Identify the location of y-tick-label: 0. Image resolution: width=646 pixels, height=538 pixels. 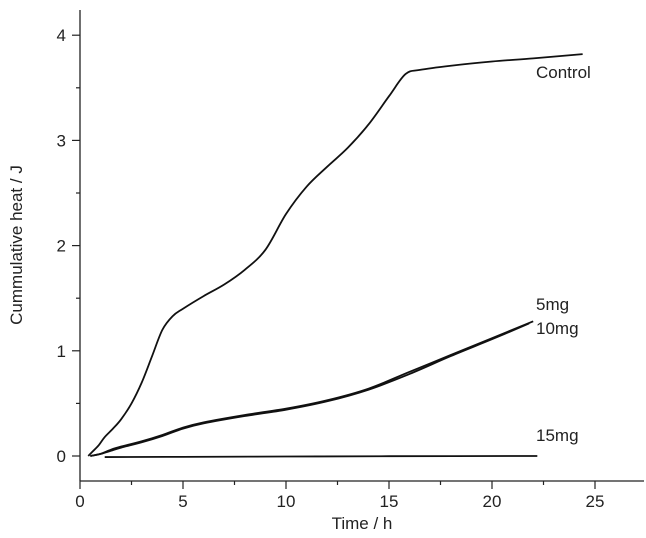
(61, 456).